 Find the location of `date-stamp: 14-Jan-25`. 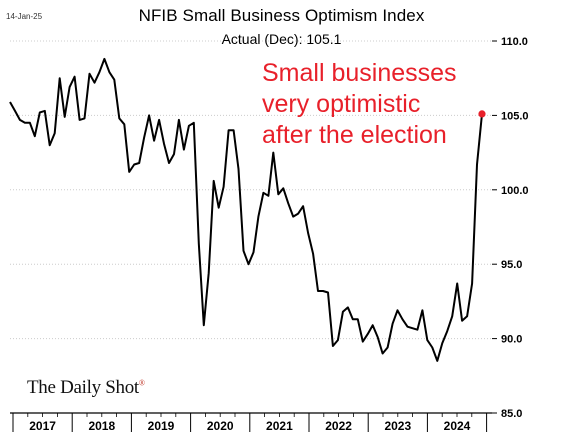

date-stamp: 14-Jan-25 is located at coordinates (24, 16).